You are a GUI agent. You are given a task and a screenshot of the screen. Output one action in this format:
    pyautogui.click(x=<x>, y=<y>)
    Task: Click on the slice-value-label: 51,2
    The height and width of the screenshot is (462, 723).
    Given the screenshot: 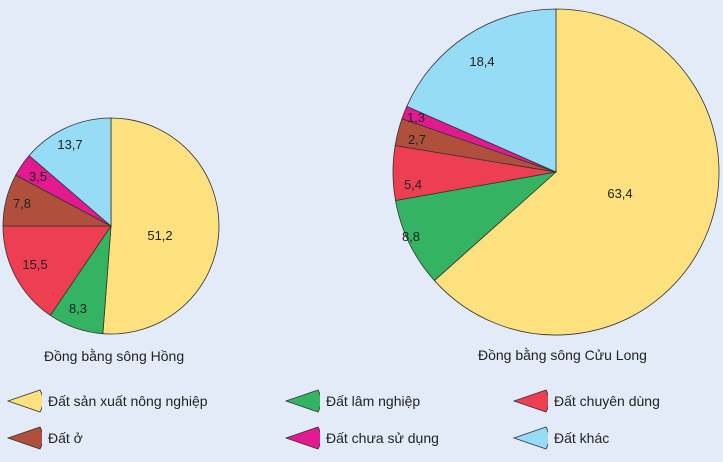 What is the action you would take?
    pyautogui.click(x=159, y=235)
    